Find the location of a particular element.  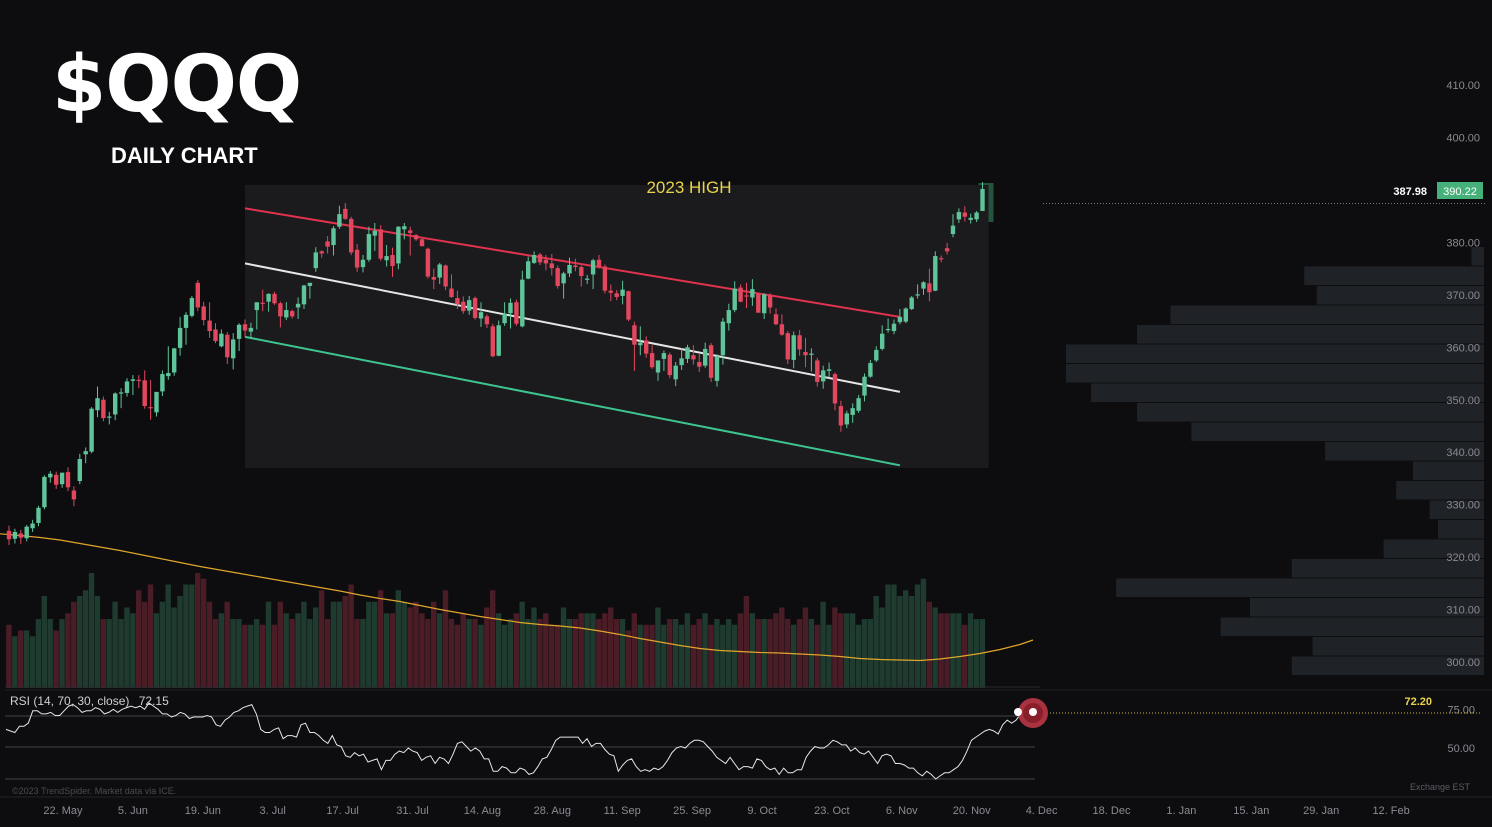

date-tick: 9. Oct is located at coordinates (761, 811).